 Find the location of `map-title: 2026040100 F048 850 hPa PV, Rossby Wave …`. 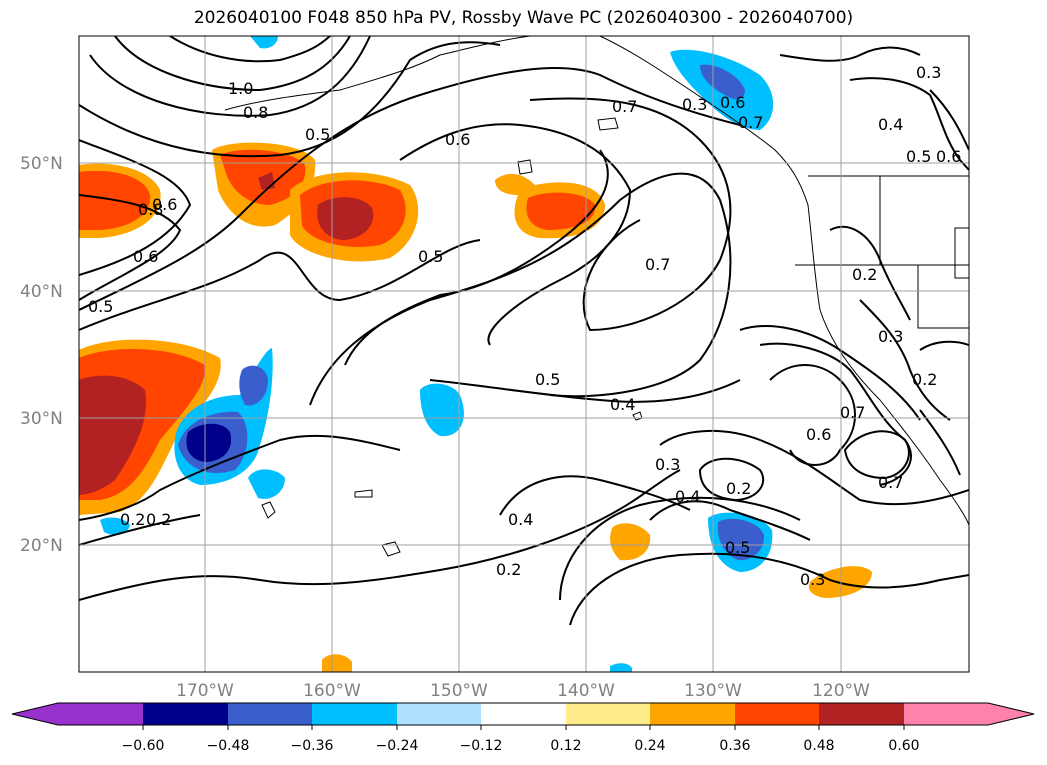

map-title: 2026040100 F048 850 hPa PV, Rossby Wave … is located at coordinates (523, 18).